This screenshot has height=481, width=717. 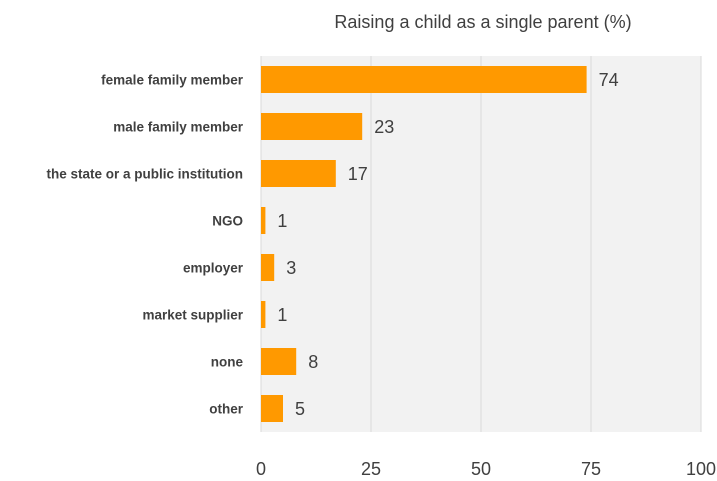 I want to click on x-tick-label: 50, so click(x=481, y=469).